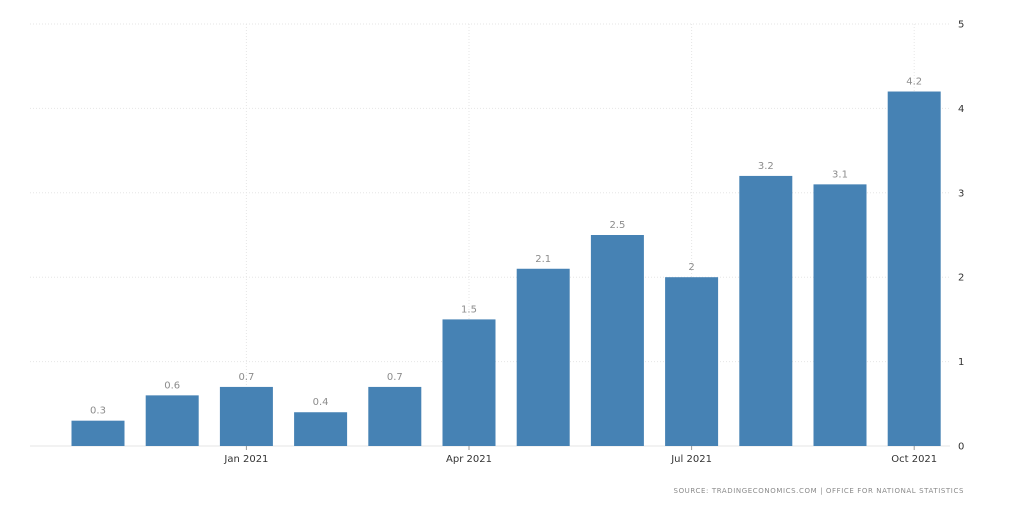 The image size is (1024, 512). Describe the element at coordinates (98, 411) in the screenshot. I see `bar-value-label: 0.3` at that location.